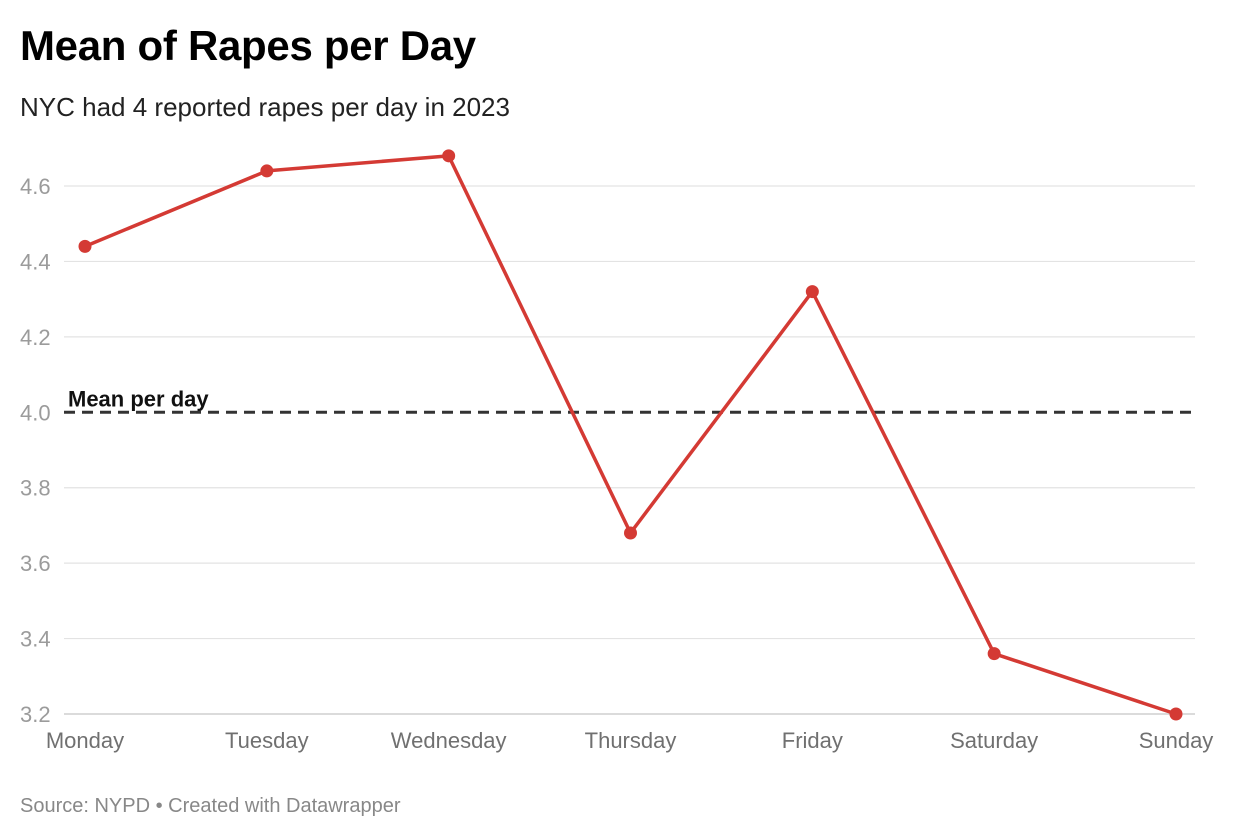 This screenshot has width=1240, height=840. What do you see at coordinates (629, 400) in the screenshot?
I see `reference-line-group: Mean per day` at bounding box center [629, 400].